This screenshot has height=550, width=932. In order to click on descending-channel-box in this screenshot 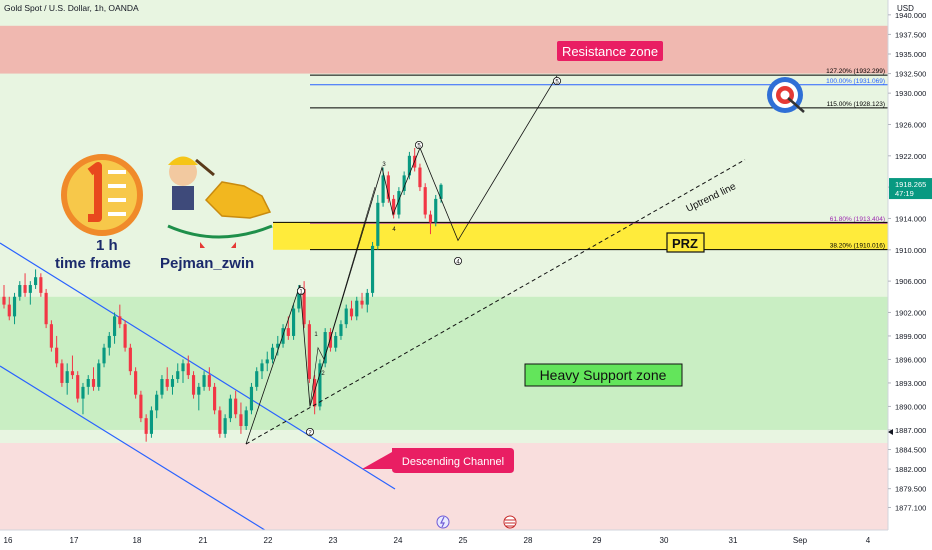, I will do `click(438, 460)`.